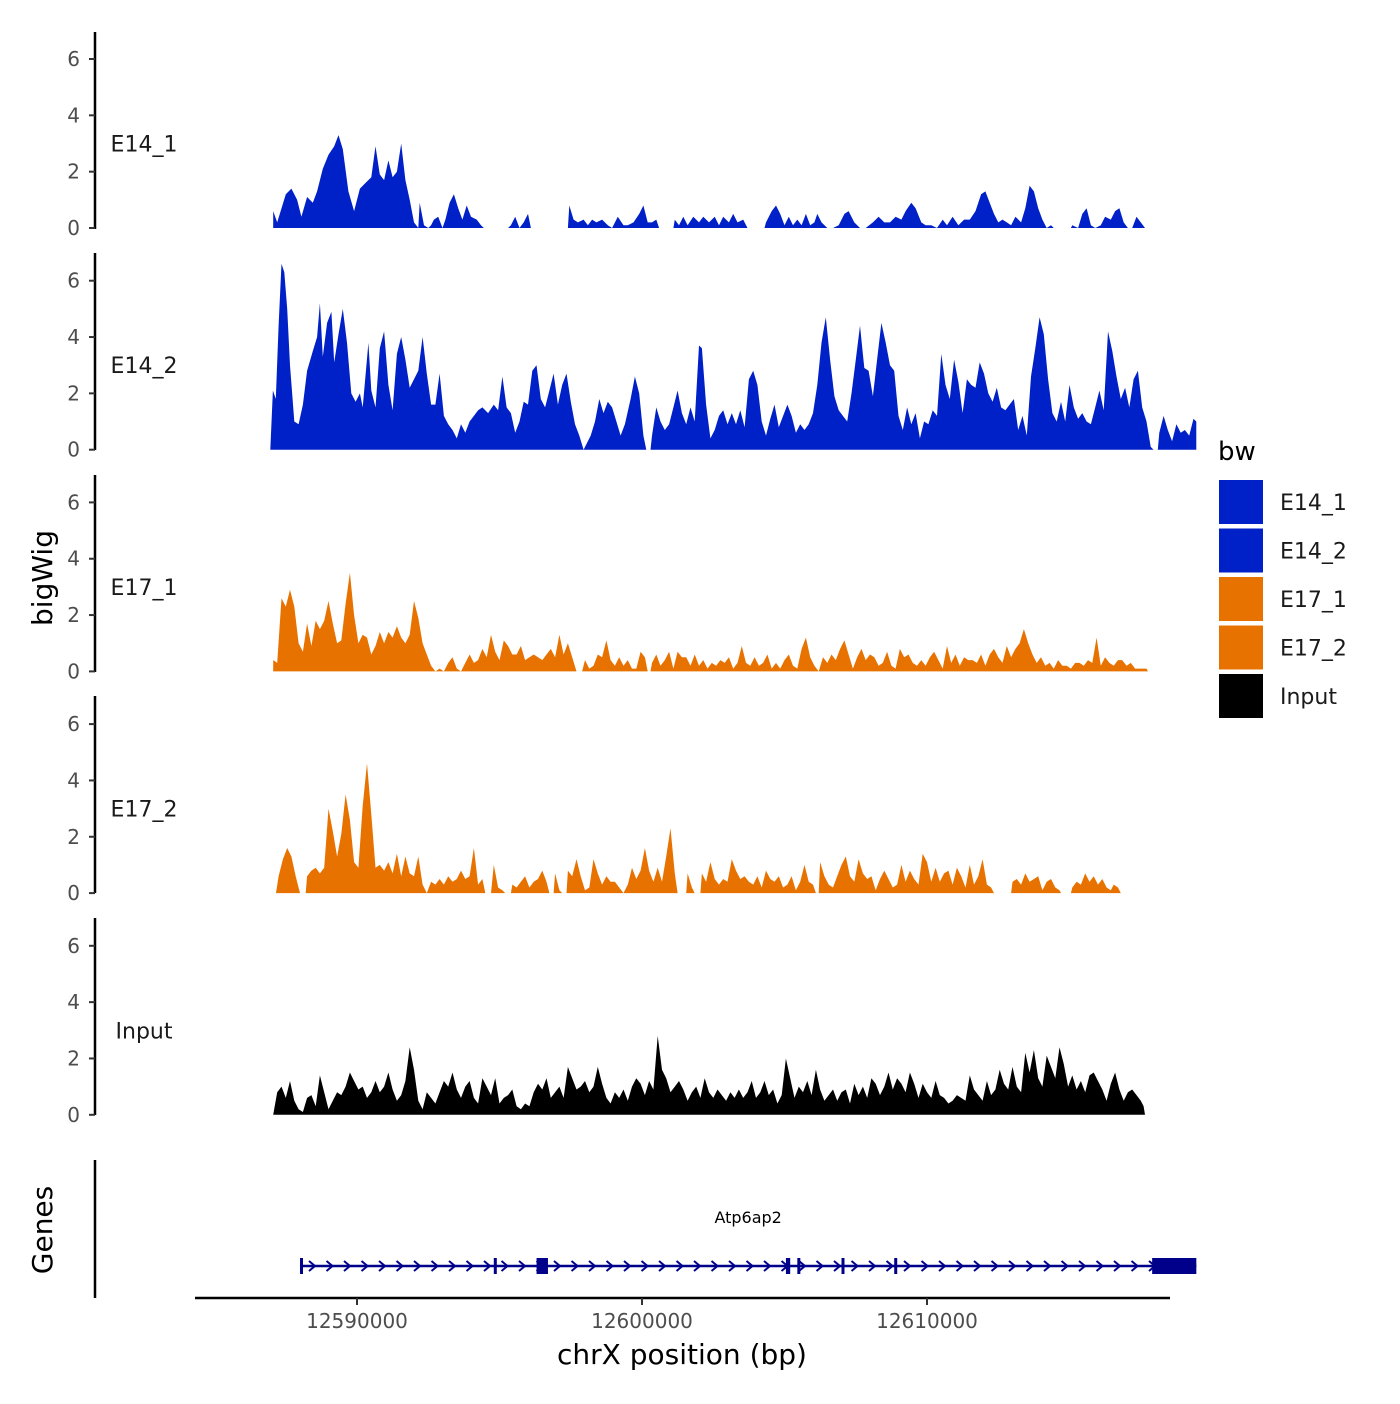 This screenshot has width=1400, height=1404. Describe the element at coordinates (144, 366) in the screenshot. I see `track-label: E14_2` at that location.